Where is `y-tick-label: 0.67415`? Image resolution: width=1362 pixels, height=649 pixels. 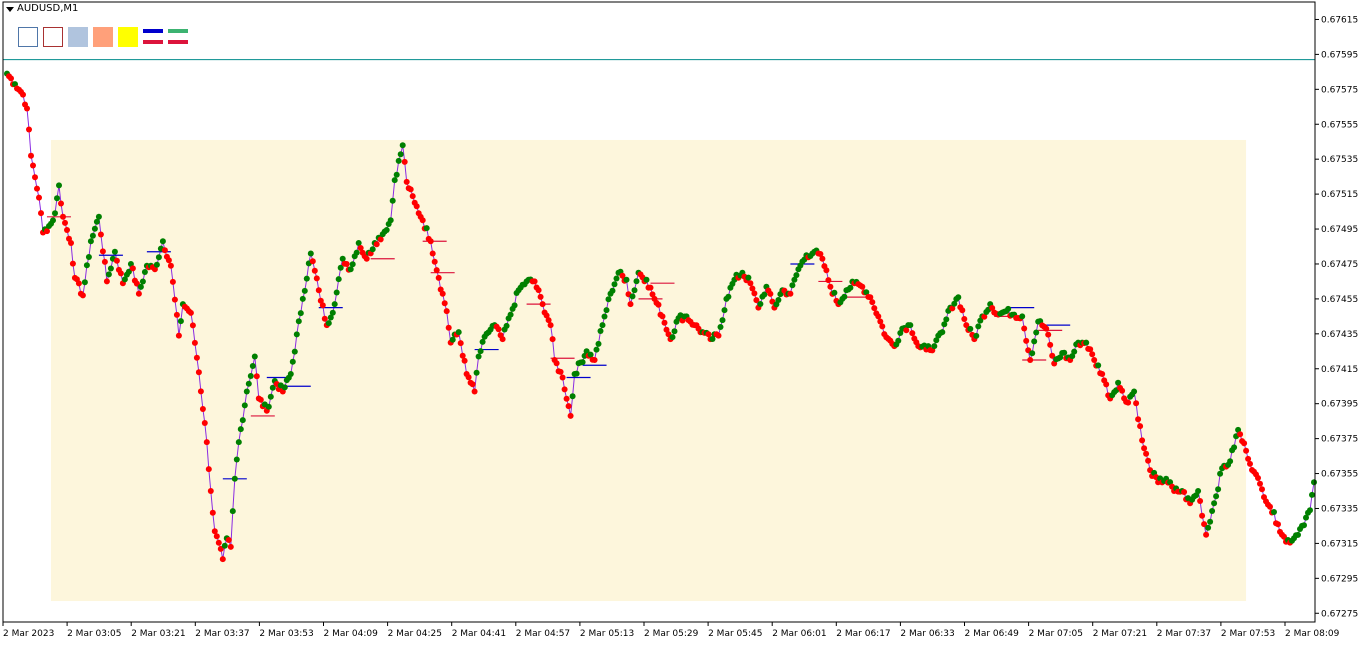 y-tick-label: 0.67415 is located at coordinates (1339, 370).